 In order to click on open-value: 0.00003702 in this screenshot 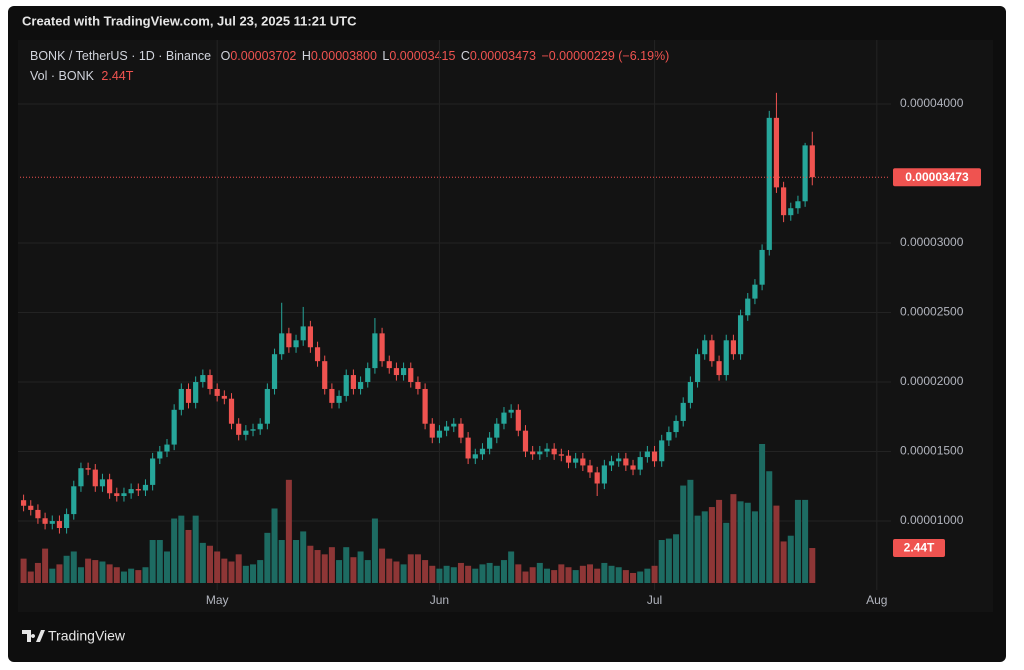, I will do `click(263, 56)`.